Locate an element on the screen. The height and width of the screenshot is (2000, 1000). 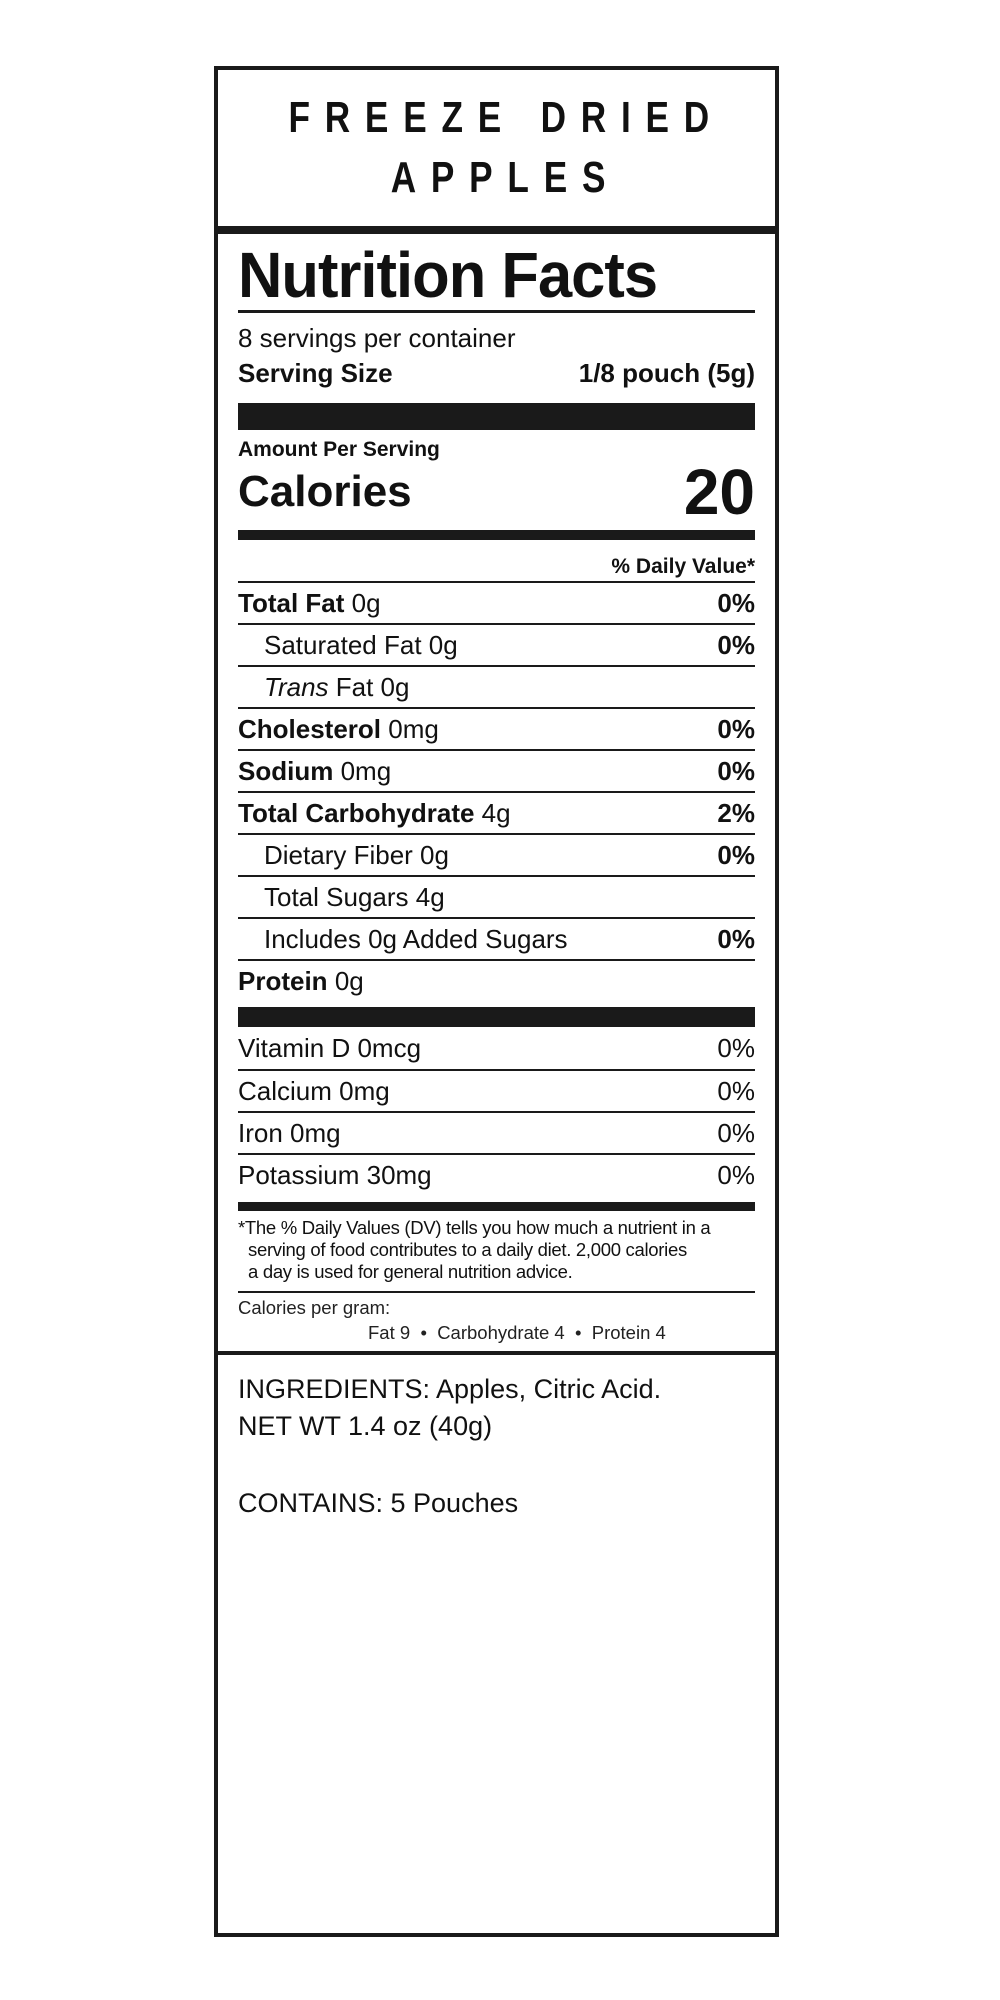
nutrient-amount: 4g is located at coordinates (496, 812).